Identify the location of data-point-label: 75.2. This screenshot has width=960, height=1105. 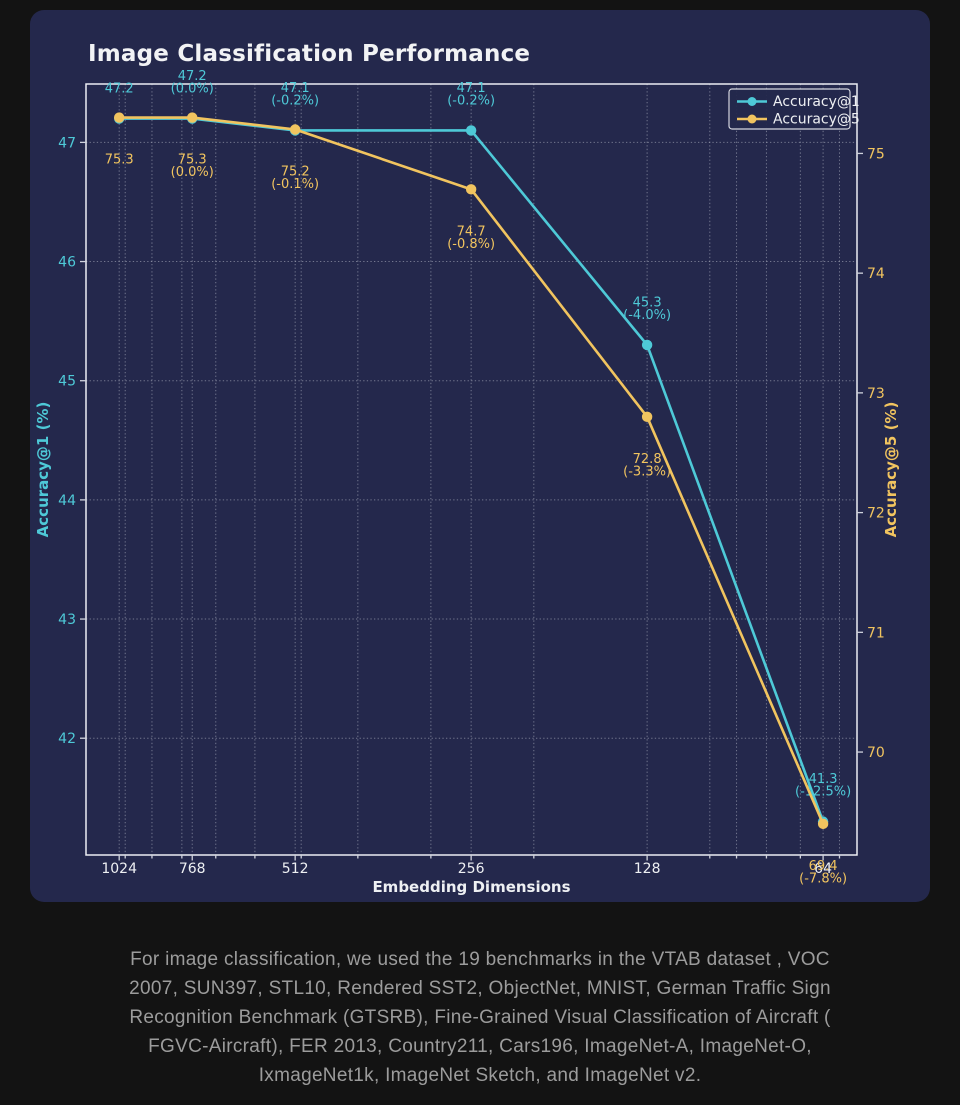
(295, 171).